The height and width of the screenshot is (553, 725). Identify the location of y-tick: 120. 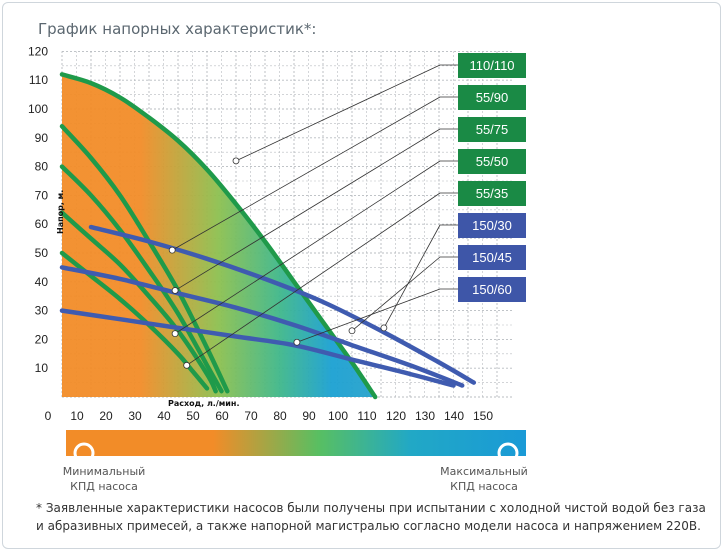
(38, 51).